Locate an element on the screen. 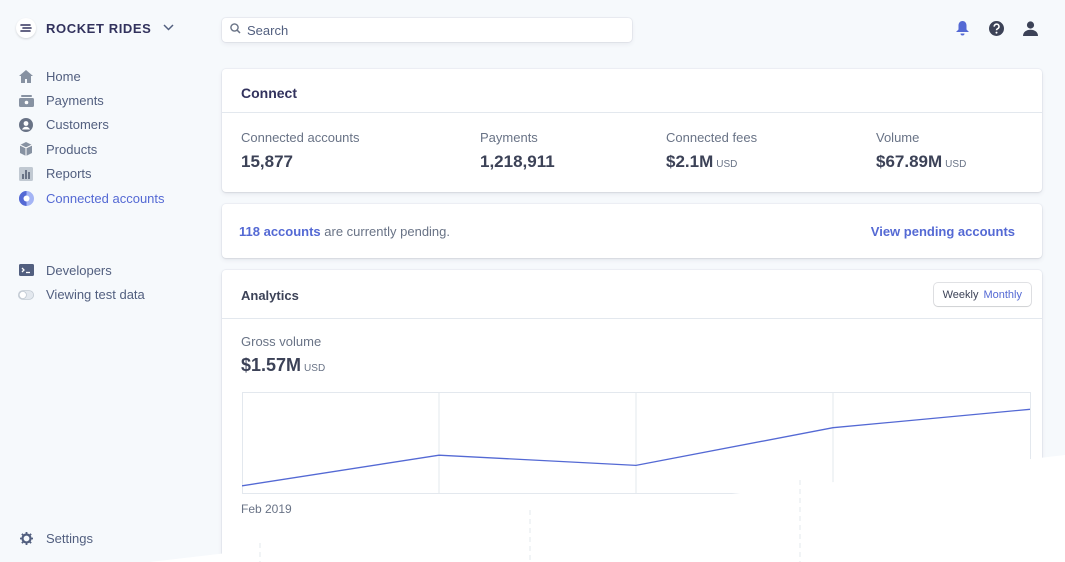  stat-value: $2.1M USD is located at coordinates (702, 161).